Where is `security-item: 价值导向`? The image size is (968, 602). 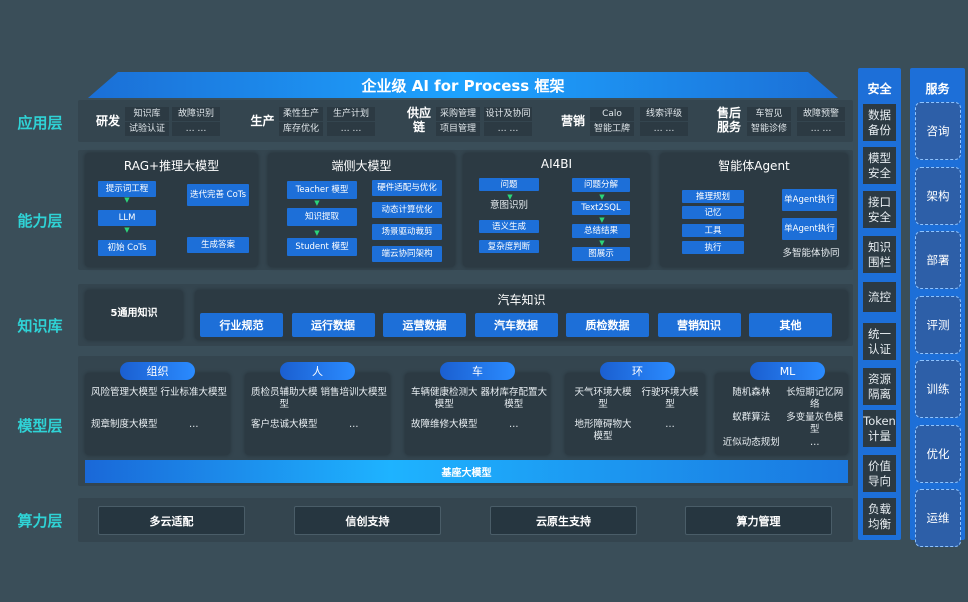
security-item: 价值导向 is located at coordinates (879, 473).